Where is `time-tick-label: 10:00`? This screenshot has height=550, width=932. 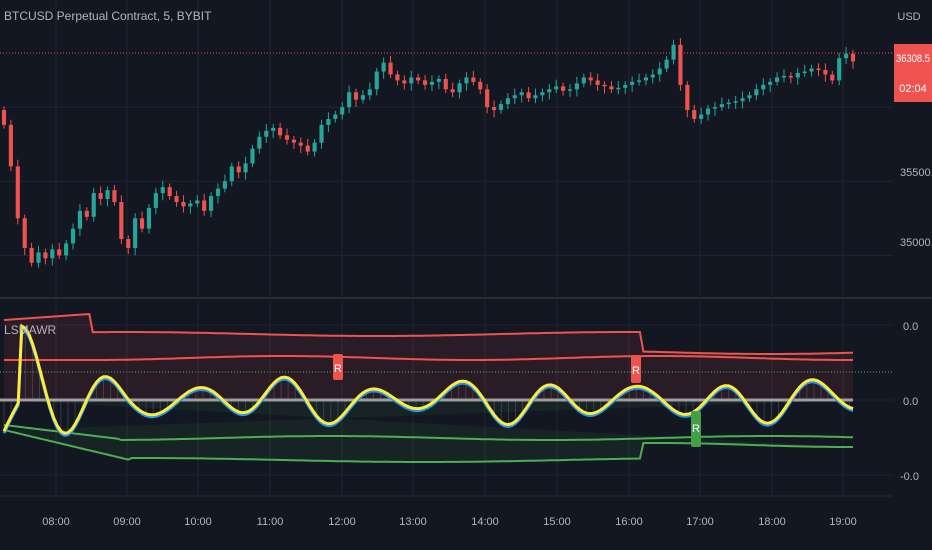 time-tick-label: 10:00 is located at coordinates (198, 522).